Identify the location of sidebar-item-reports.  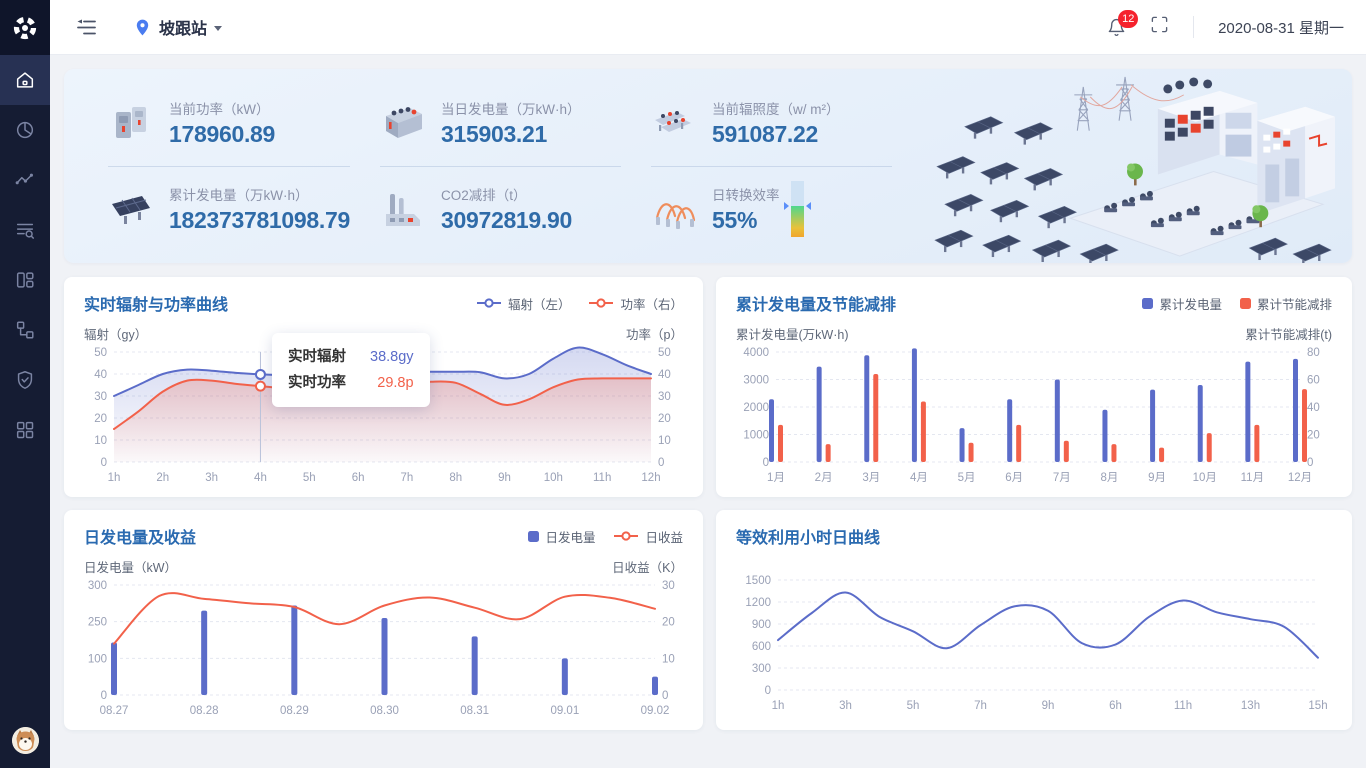
(25, 230).